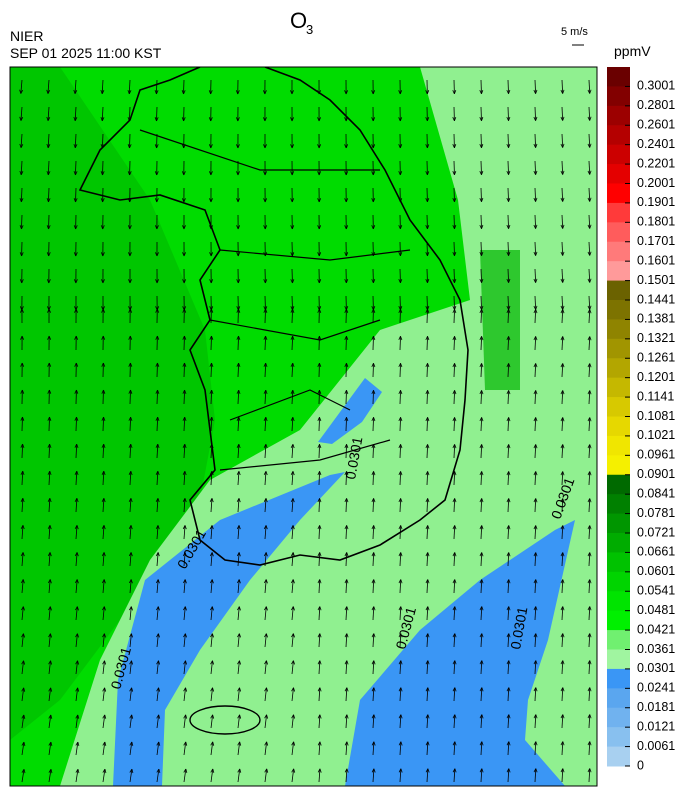  I want to click on wind-scale: 5 m/s, so click(574, 32).